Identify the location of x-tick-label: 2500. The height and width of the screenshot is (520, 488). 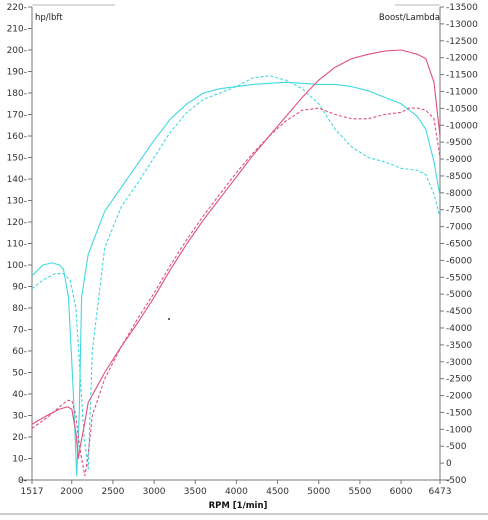
(112, 492).